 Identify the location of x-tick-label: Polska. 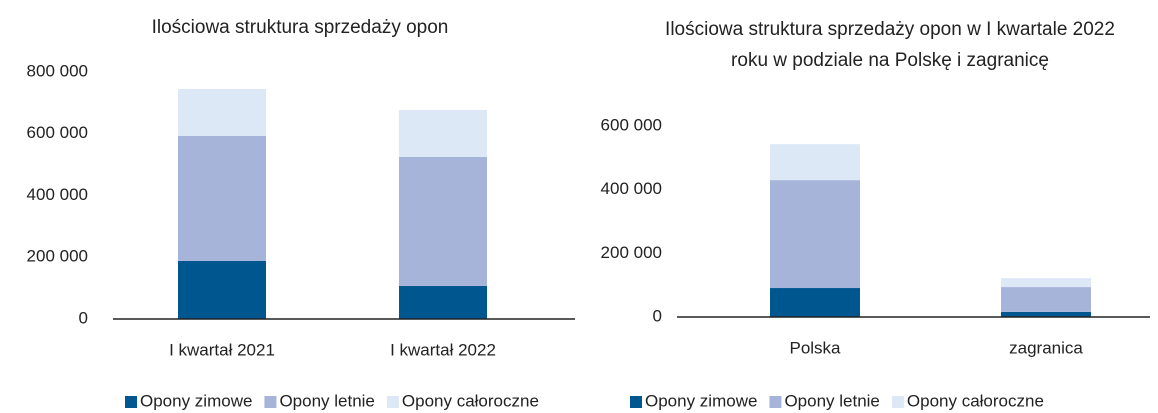
(815, 347).